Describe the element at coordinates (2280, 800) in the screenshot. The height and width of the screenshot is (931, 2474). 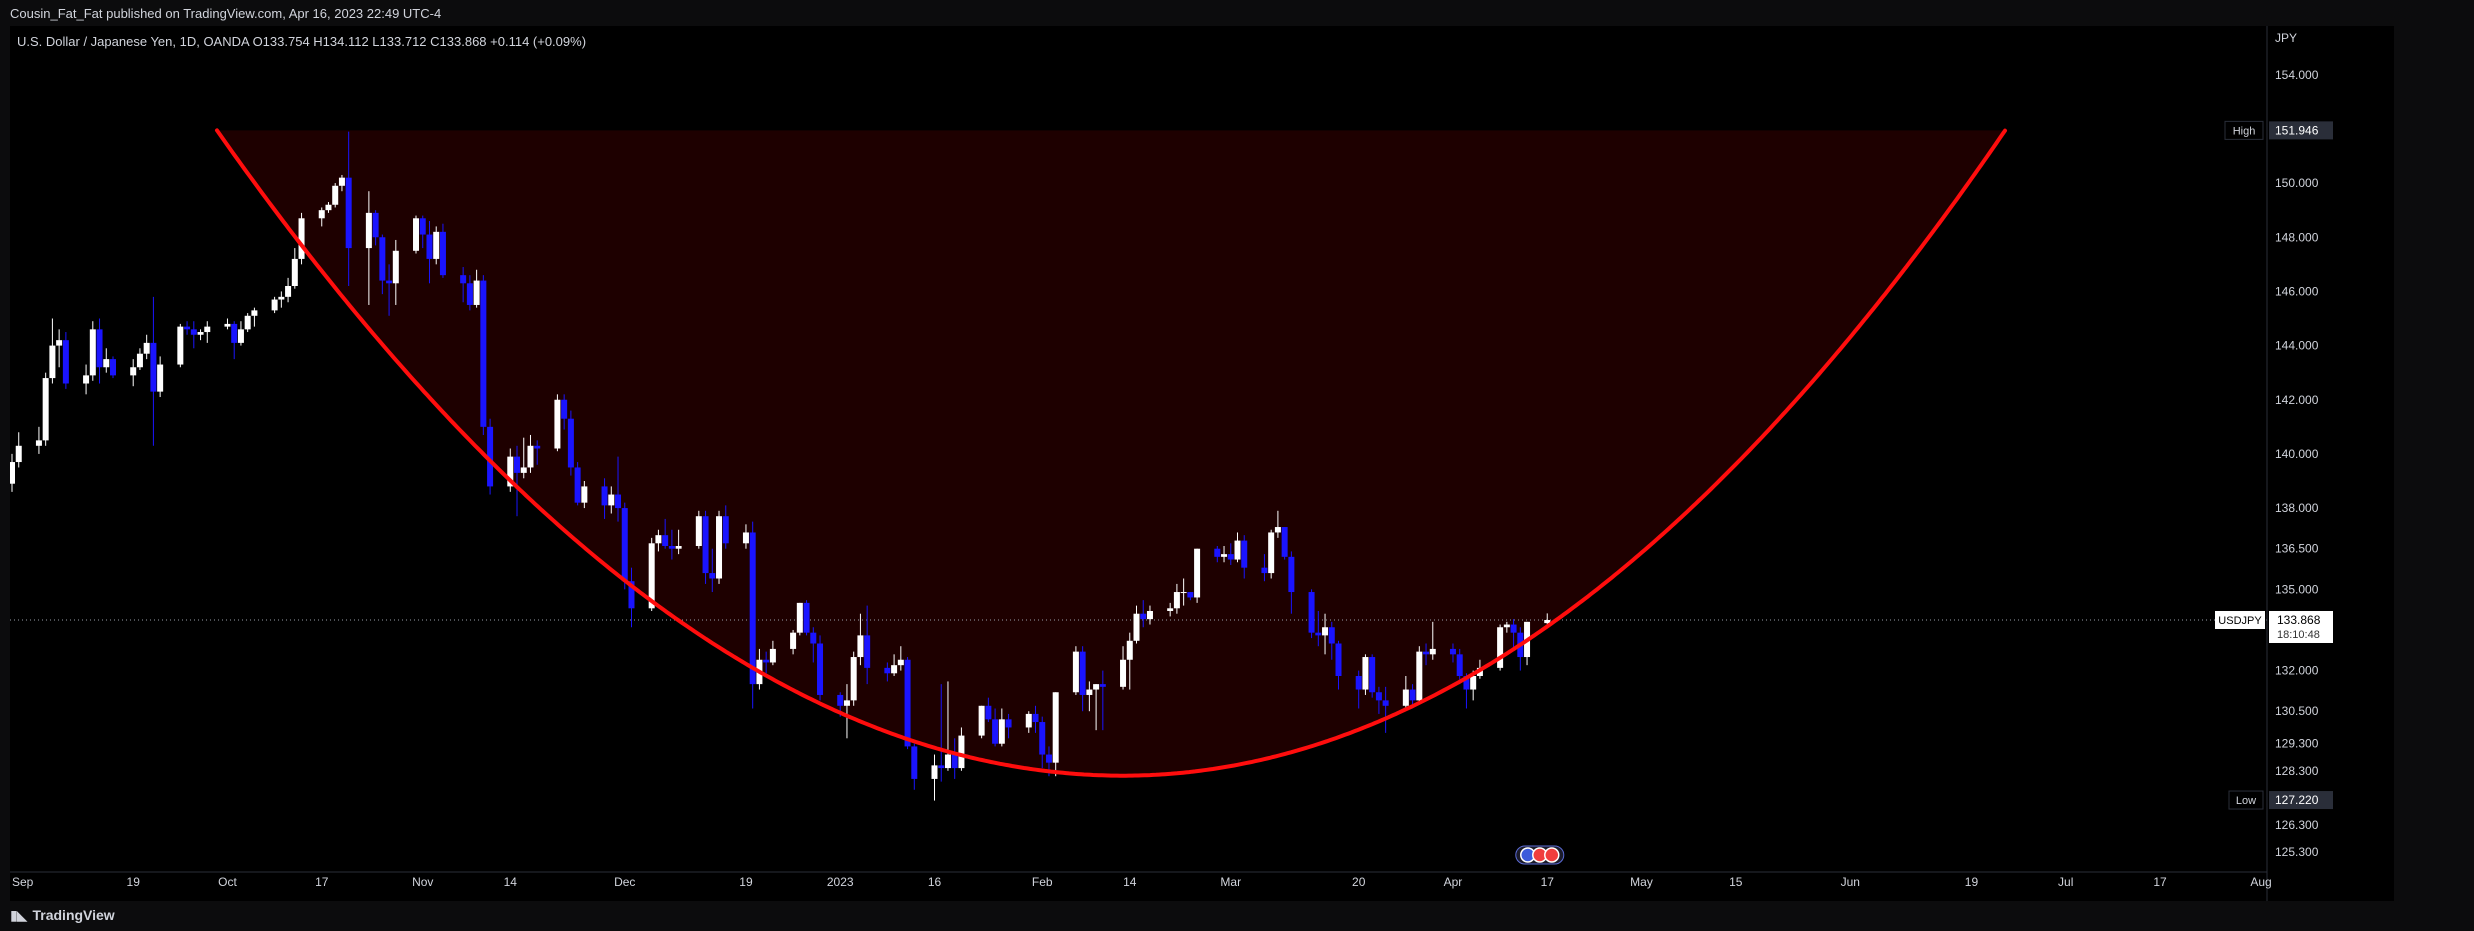
I see `low-badge: Low 127.220` at that location.